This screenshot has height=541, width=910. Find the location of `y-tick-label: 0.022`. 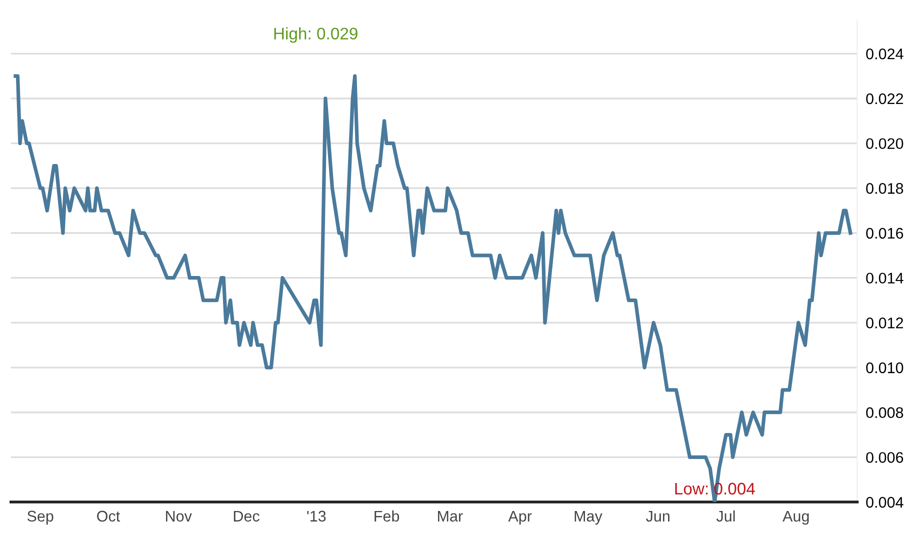

y-tick-label: 0.022 is located at coordinates (885, 98).